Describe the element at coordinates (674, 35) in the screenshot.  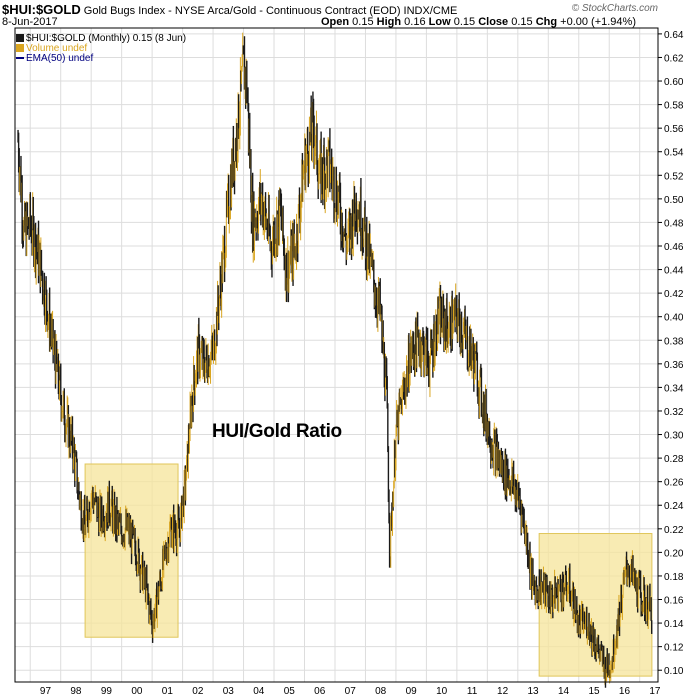
I see `y-tick-label: 0.64` at that location.